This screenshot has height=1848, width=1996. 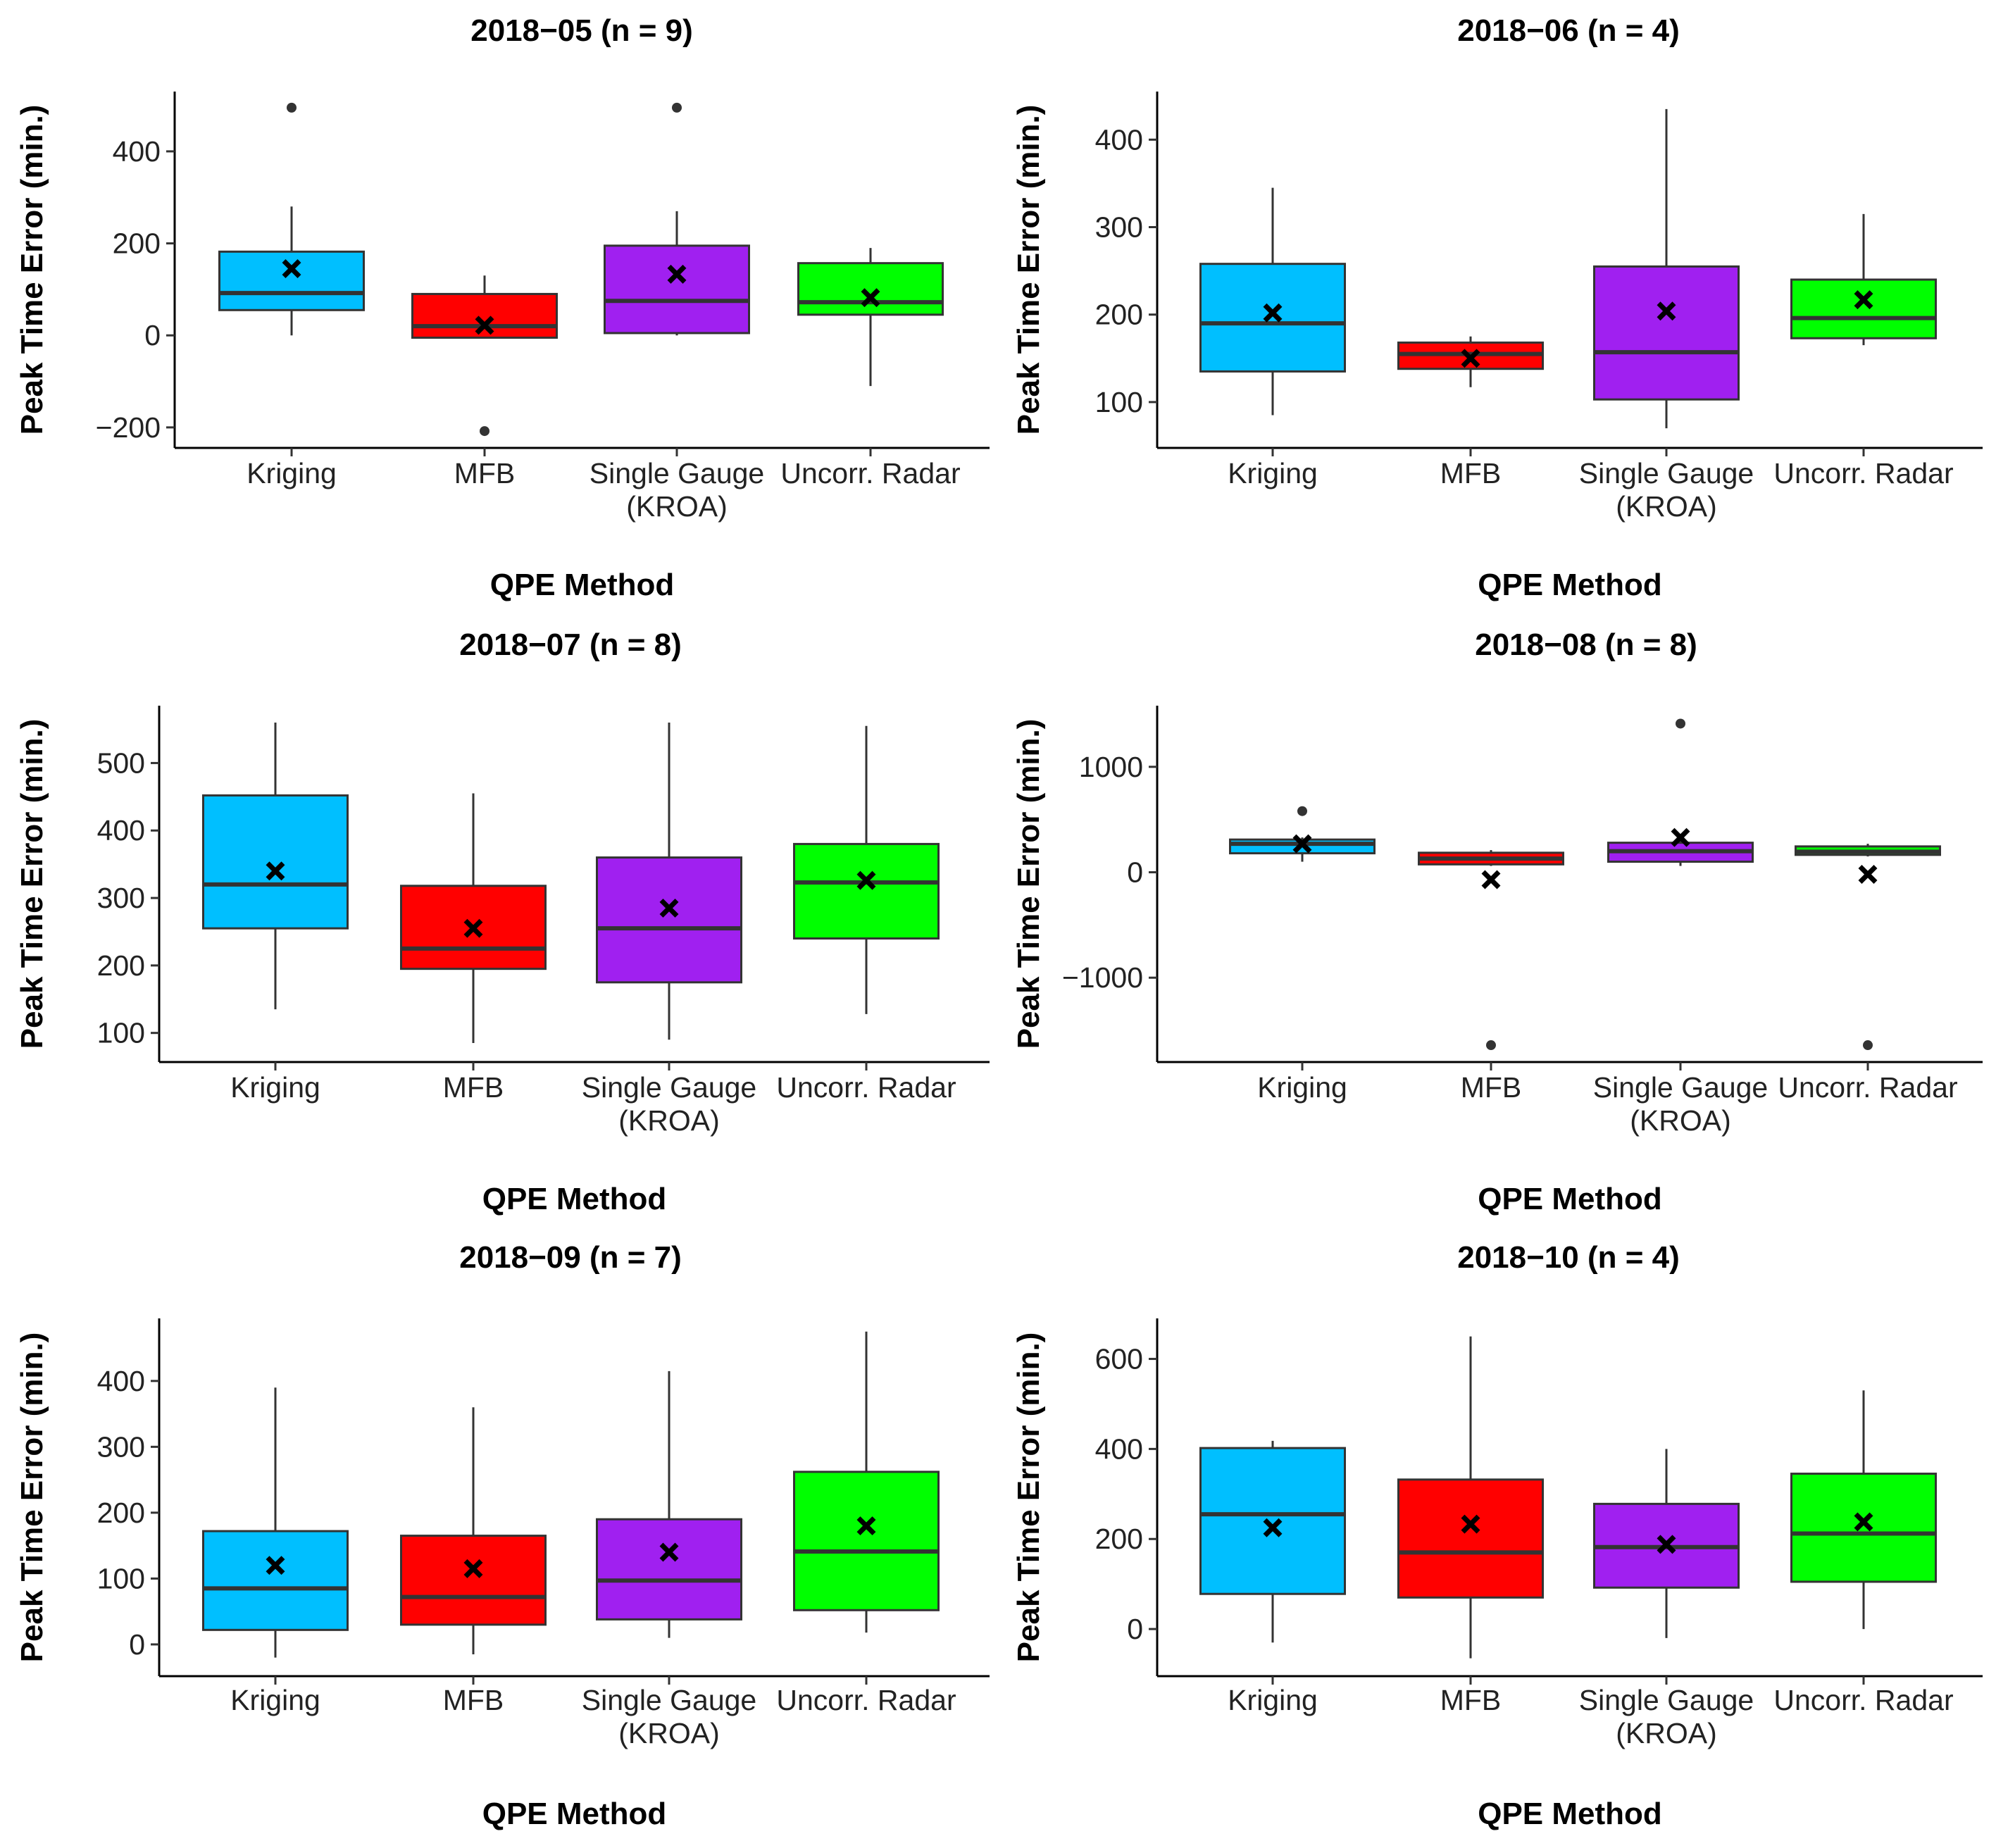 What do you see at coordinates (1102, 978) in the screenshot?
I see `y-tick-label: −1000` at bounding box center [1102, 978].